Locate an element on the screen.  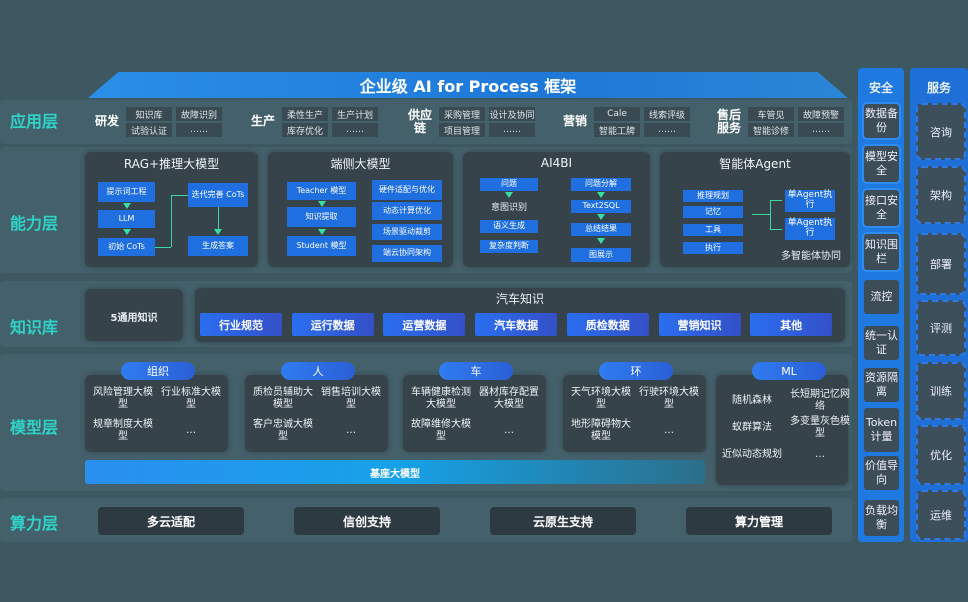
ai4bi-step: 图展示 is located at coordinates (601, 255).